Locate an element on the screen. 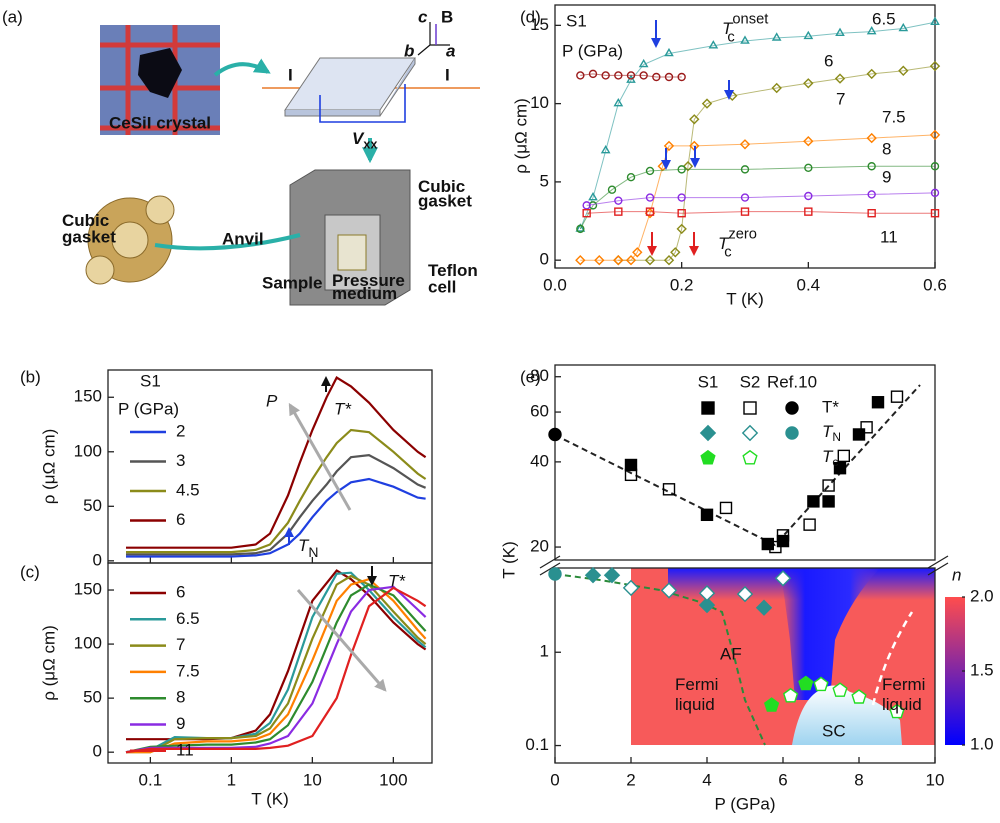  guide-line is located at coordinates (737, 465).